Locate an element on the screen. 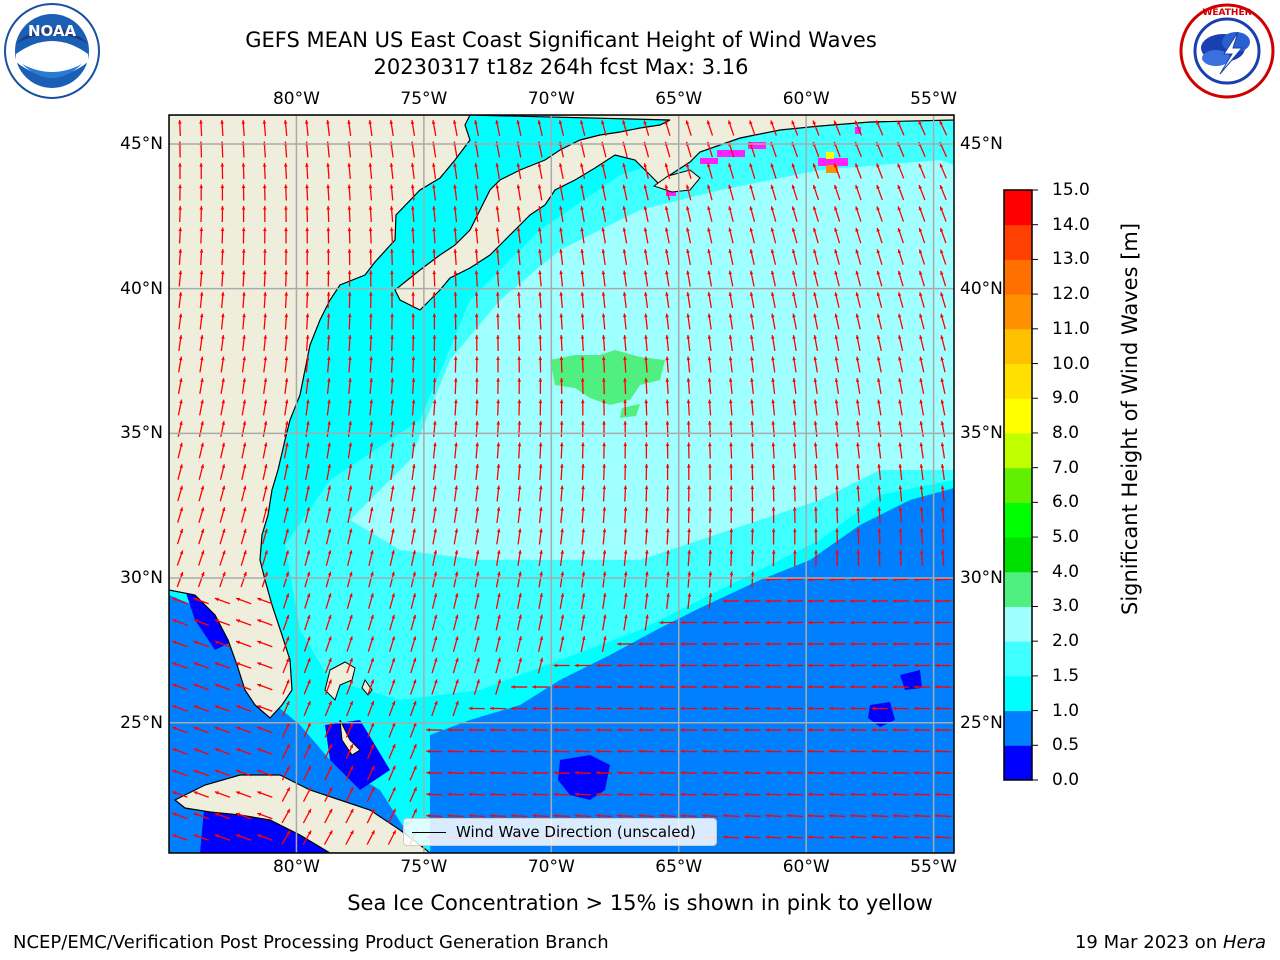  colorbar-tick-label: 1.0 is located at coordinates (1066, 710).